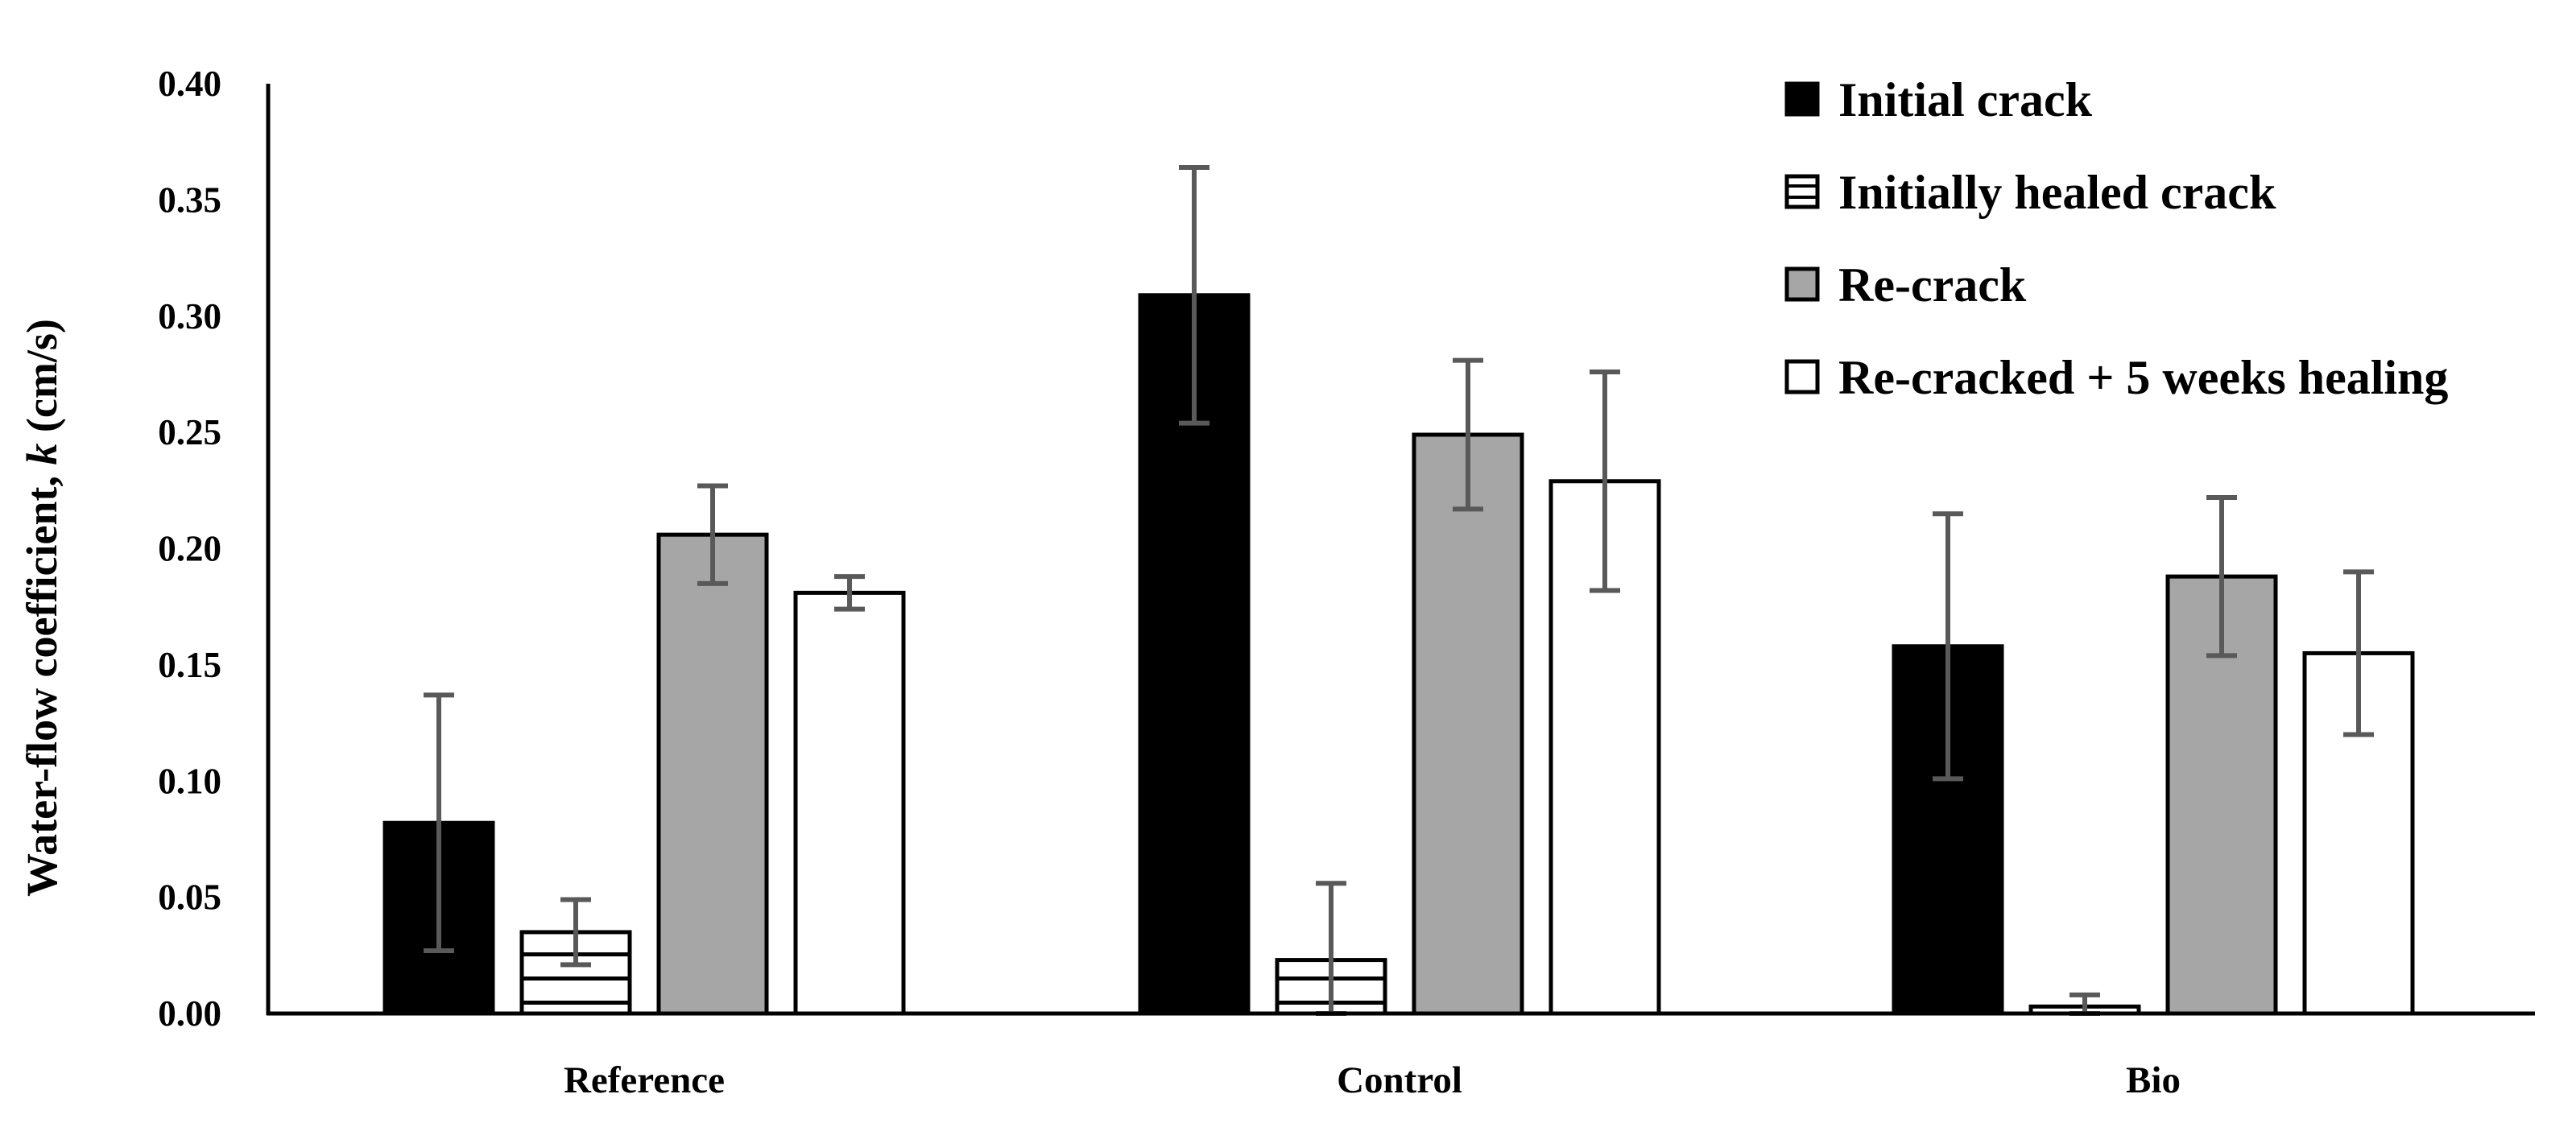 The width and height of the screenshot is (2576, 1123). Describe the element at coordinates (1802, 284) in the screenshot. I see `legend-swatch-re-crack` at that location.